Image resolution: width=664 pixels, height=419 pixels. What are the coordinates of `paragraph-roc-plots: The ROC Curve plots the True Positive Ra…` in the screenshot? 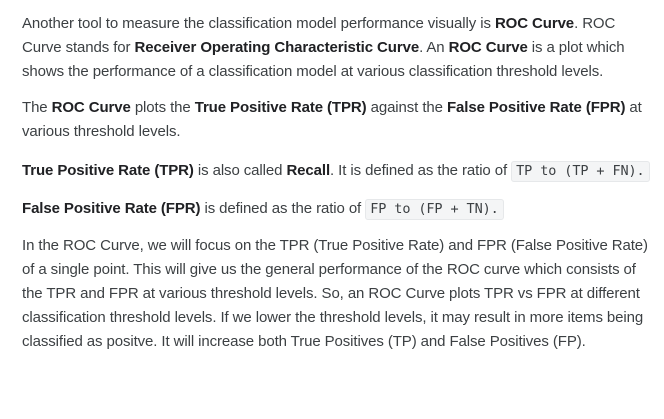 It's located at (338, 120).